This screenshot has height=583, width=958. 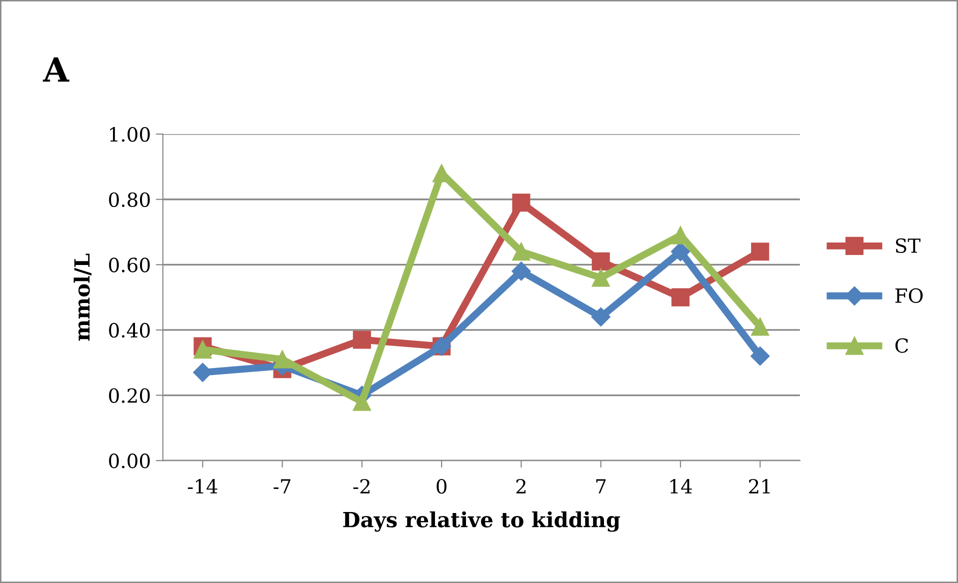 I want to click on legend-label: C, so click(x=901, y=345).